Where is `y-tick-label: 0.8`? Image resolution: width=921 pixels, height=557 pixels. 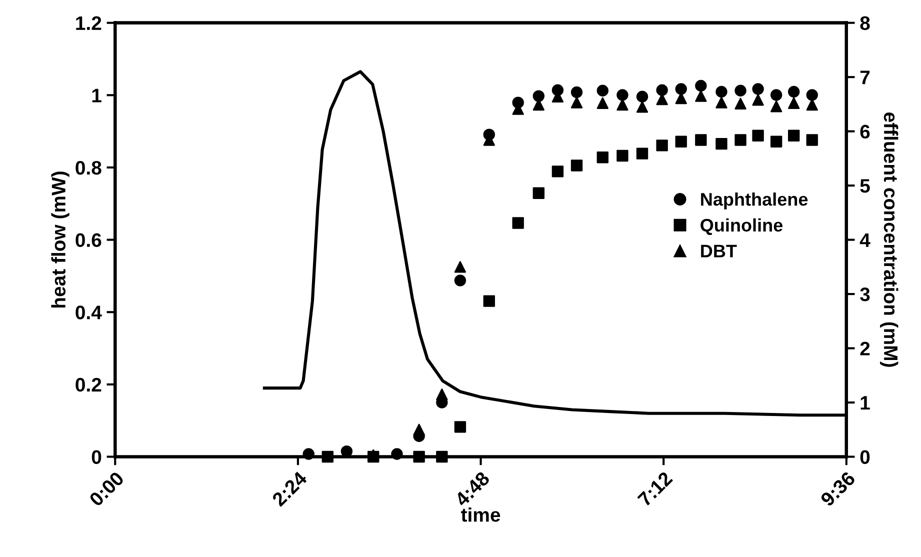
y-tick-label: 0.8 is located at coordinates (89, 167).